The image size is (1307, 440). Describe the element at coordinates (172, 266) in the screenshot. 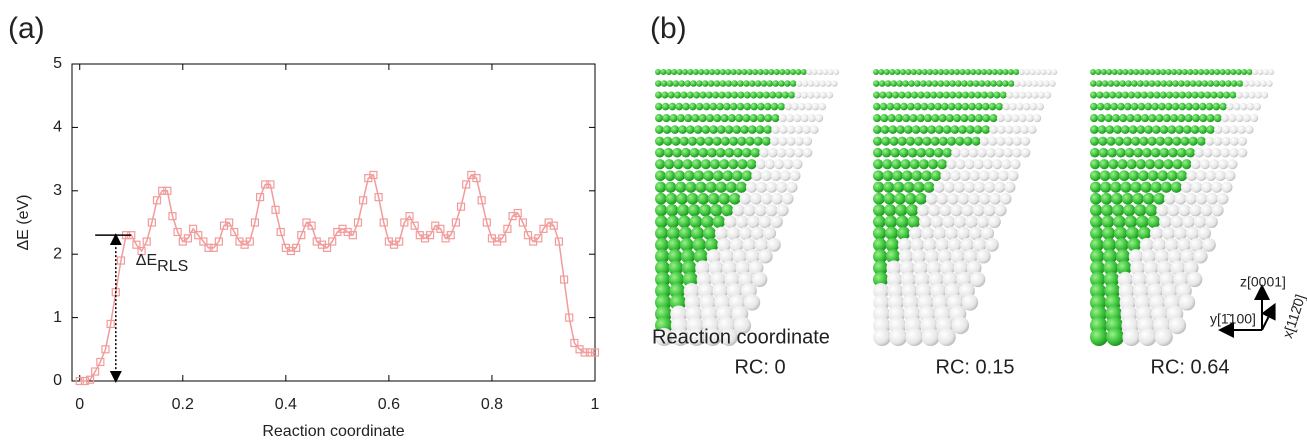

I see `annotation-sub: RLS` at that location.